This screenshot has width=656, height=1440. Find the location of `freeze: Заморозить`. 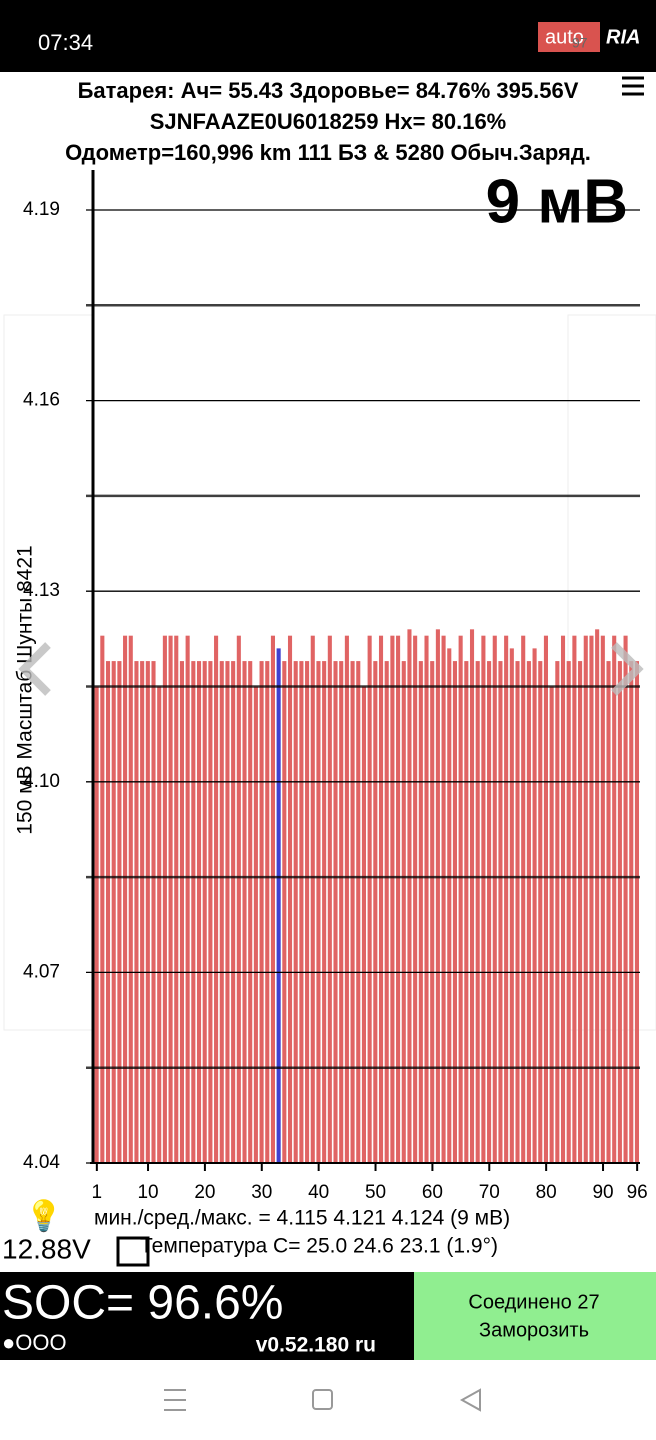

freeze: Заморозить is located at coordinates (534, 1330).